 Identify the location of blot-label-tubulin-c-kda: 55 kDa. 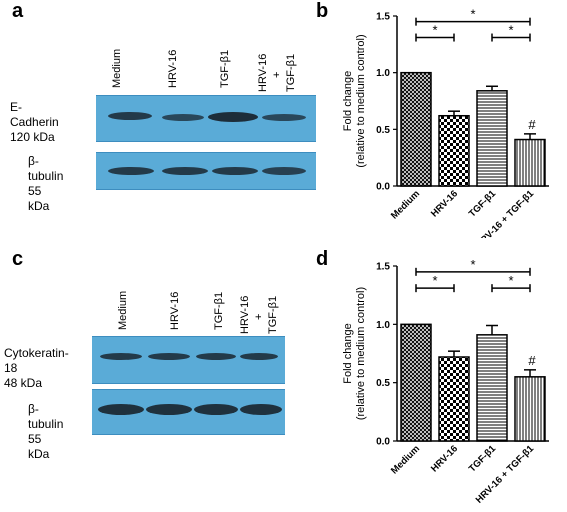
(39, 446).